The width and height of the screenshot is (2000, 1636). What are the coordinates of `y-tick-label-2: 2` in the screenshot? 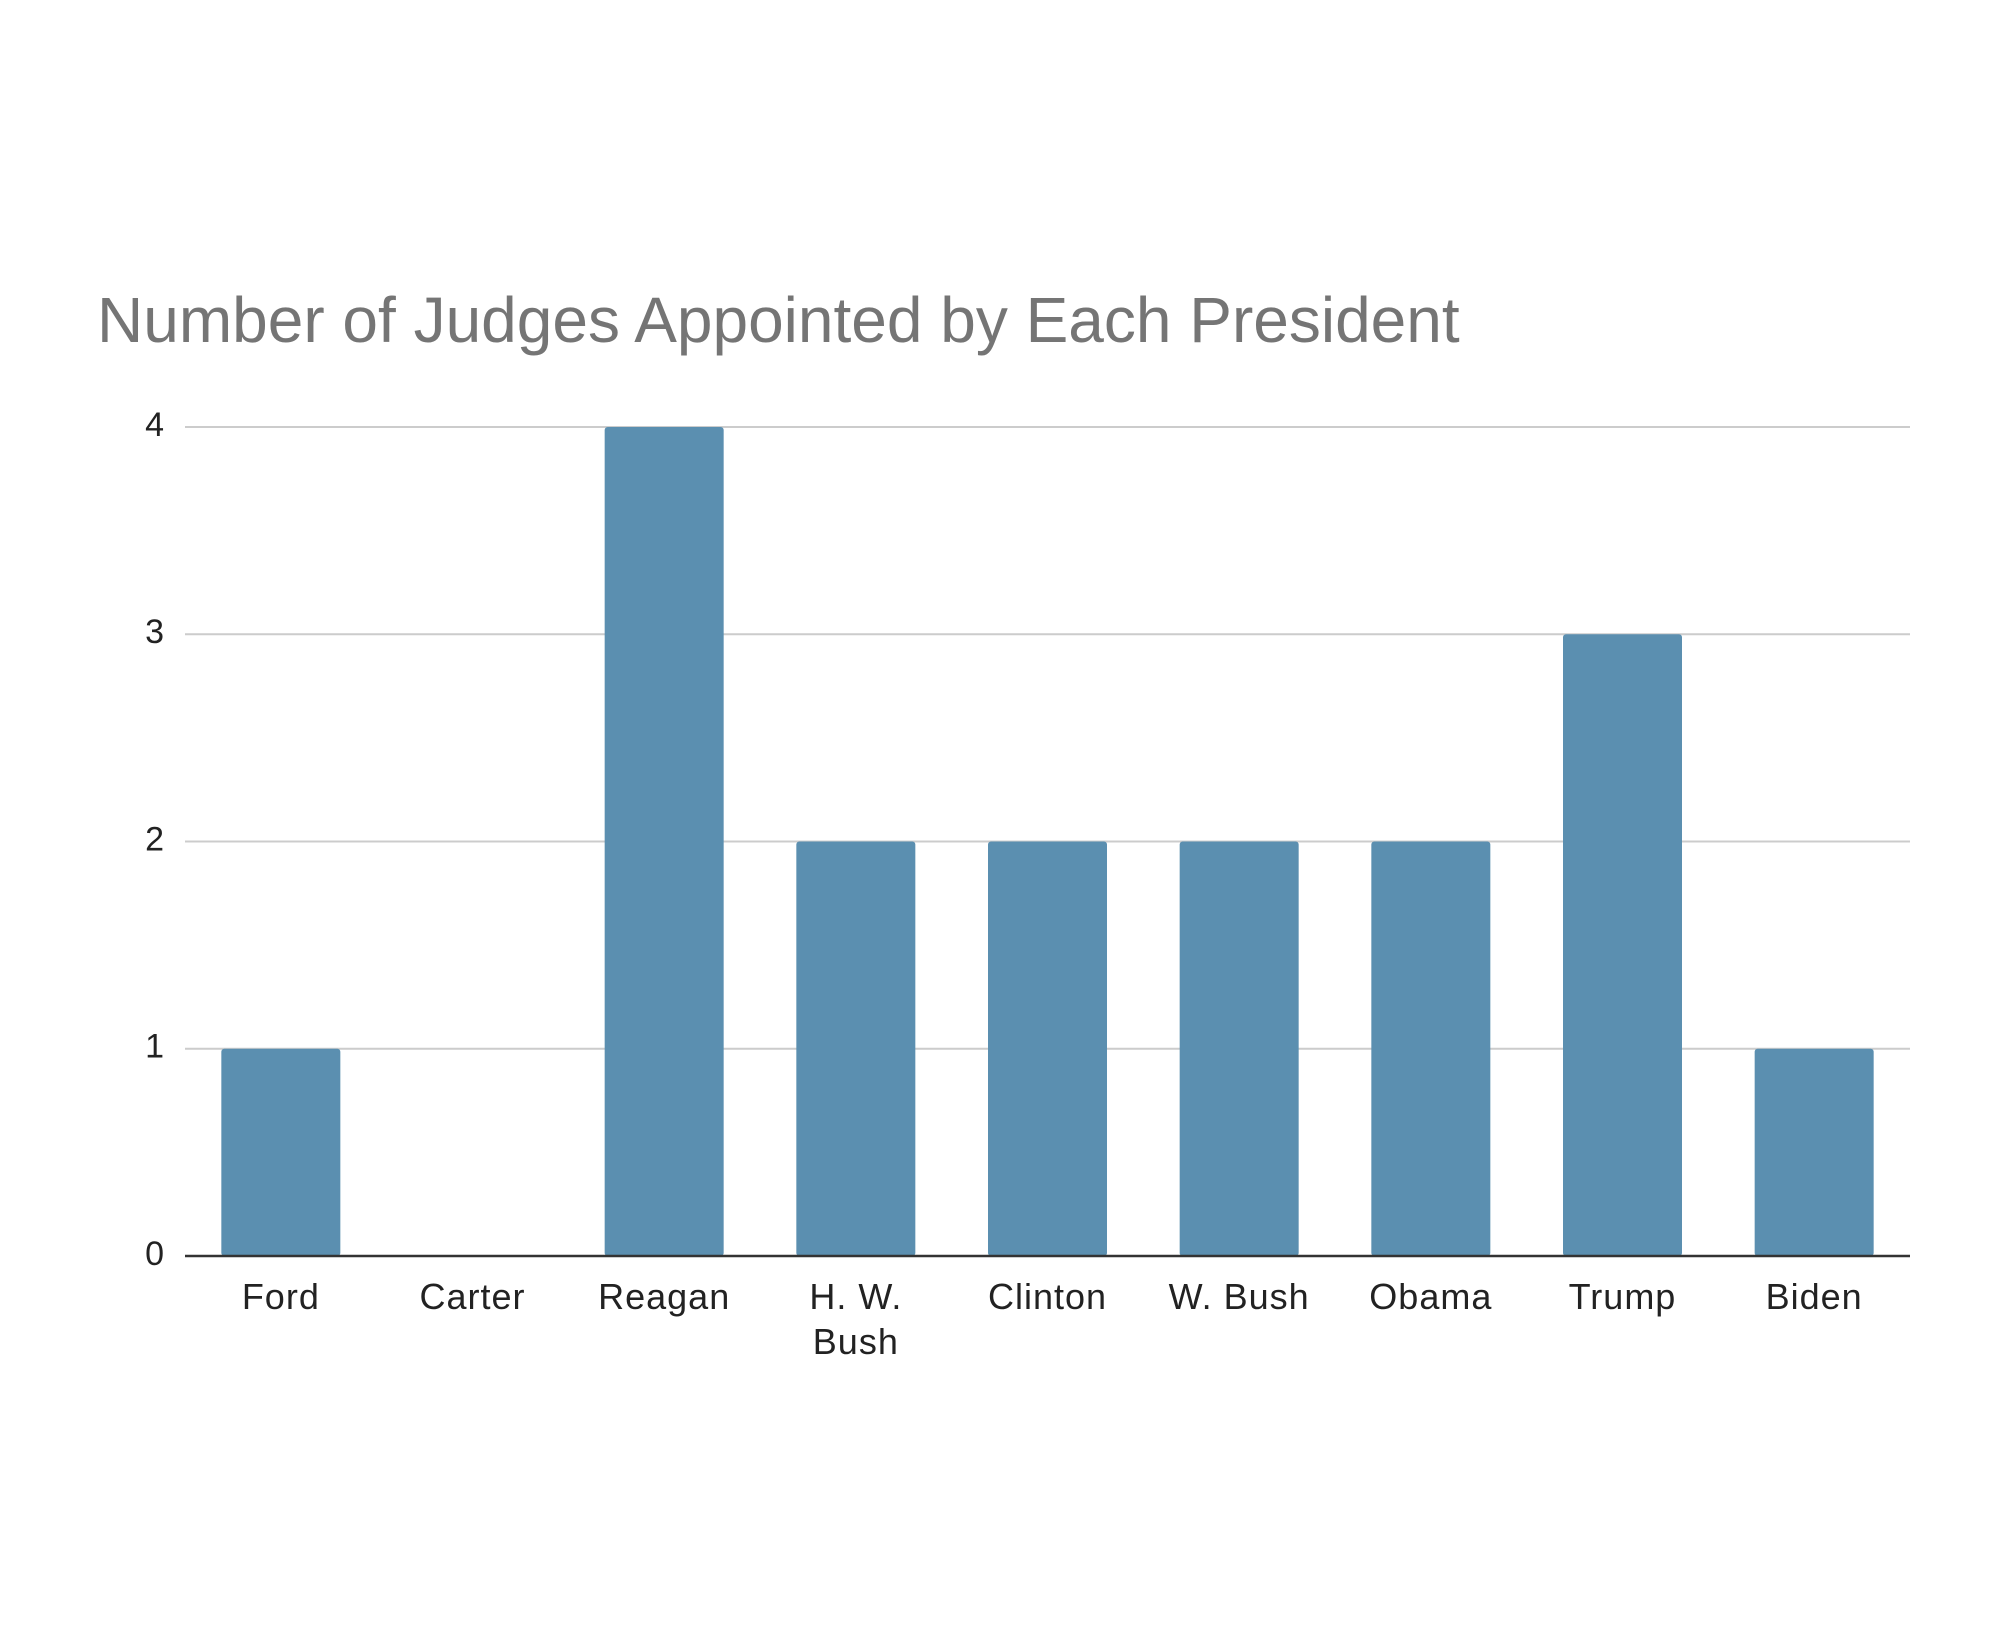 It's located at (154, 839).